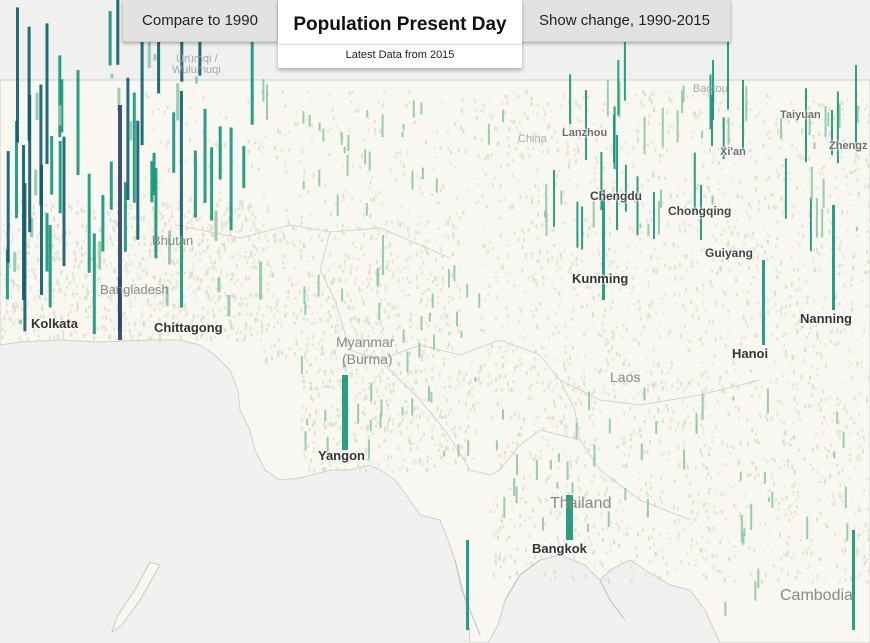 This screenshot has height=643, width=870. I want to click on label-laos: Laos, so click(625, 377).